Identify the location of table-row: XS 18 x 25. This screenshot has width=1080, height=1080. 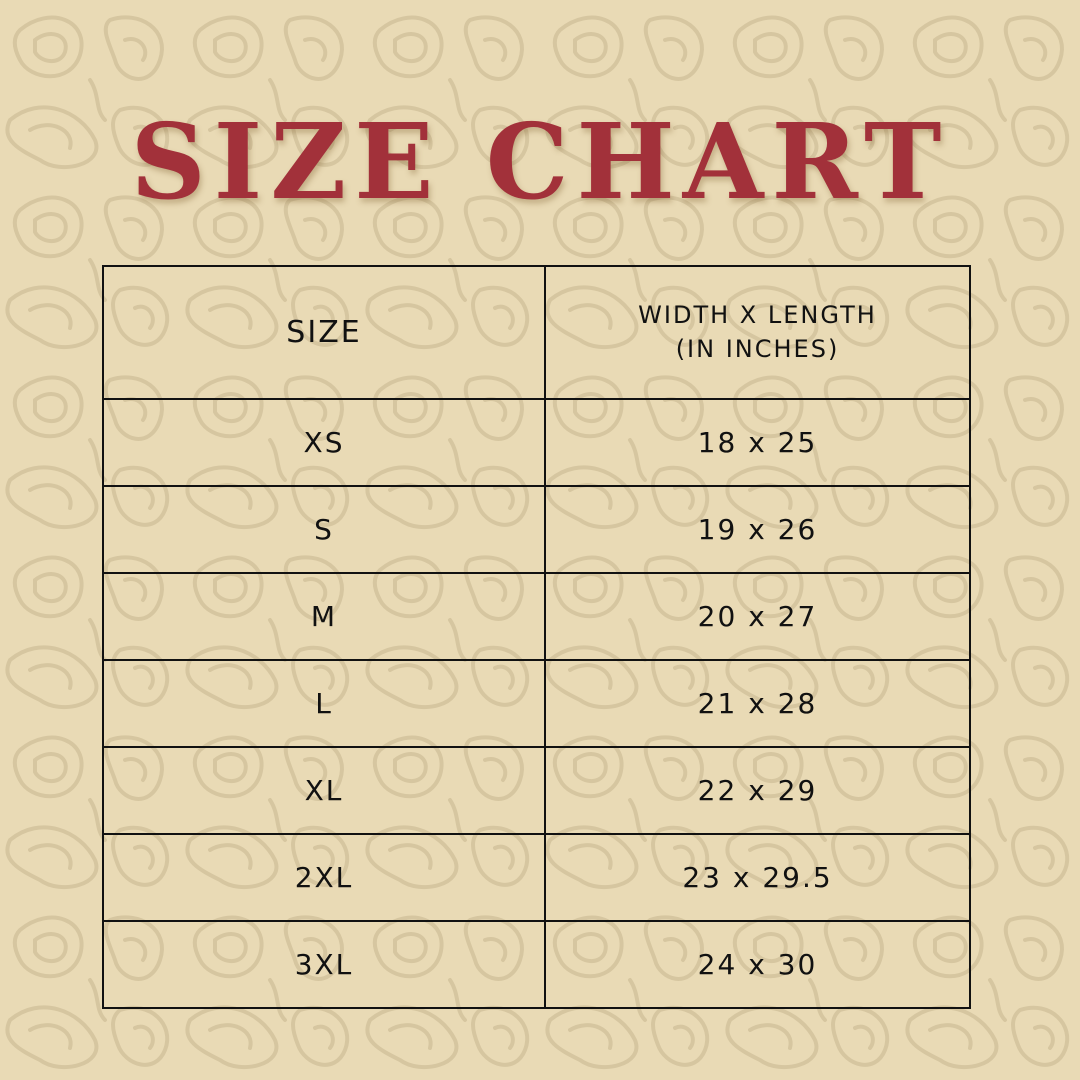
(536, 442).